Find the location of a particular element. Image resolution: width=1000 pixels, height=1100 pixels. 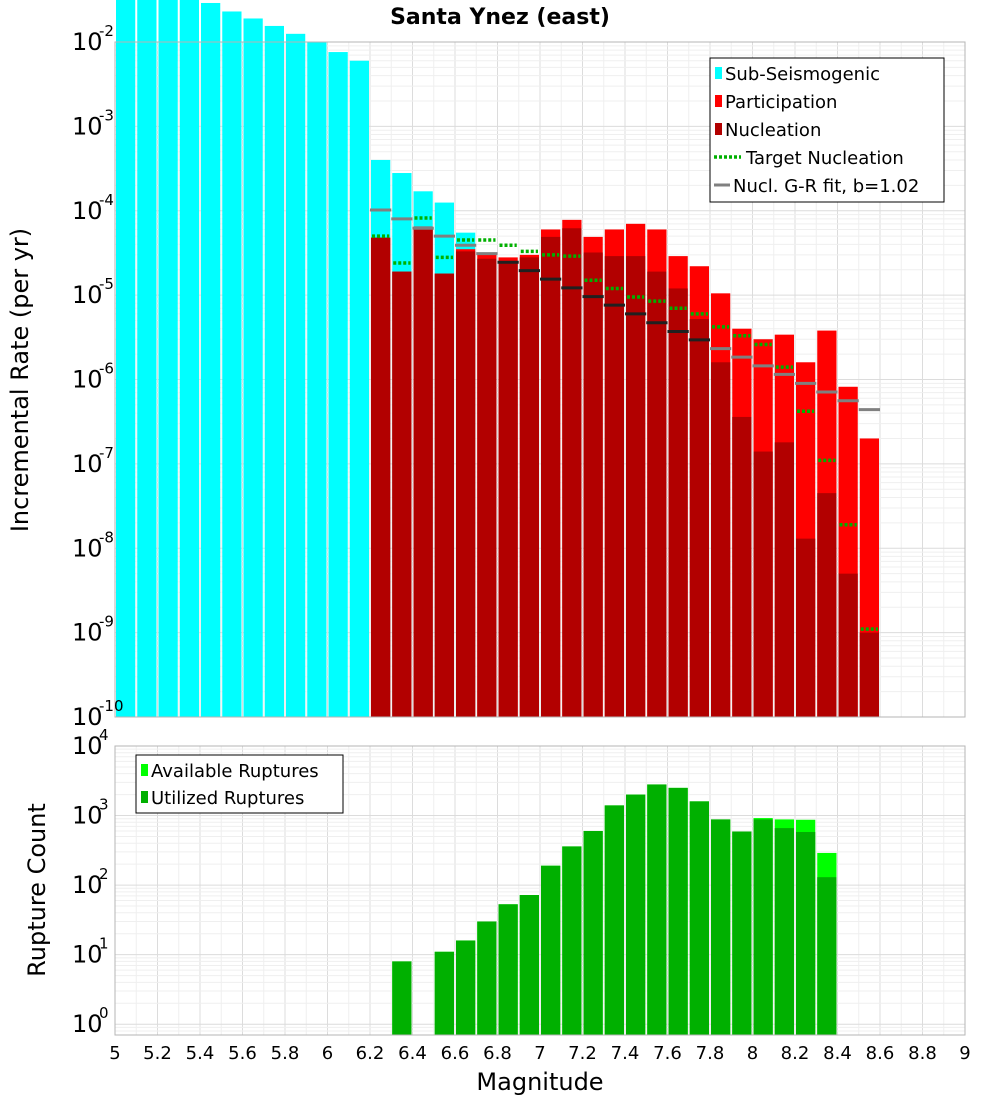

x-tick-label: 6 is located at coordinates (327, 1053).